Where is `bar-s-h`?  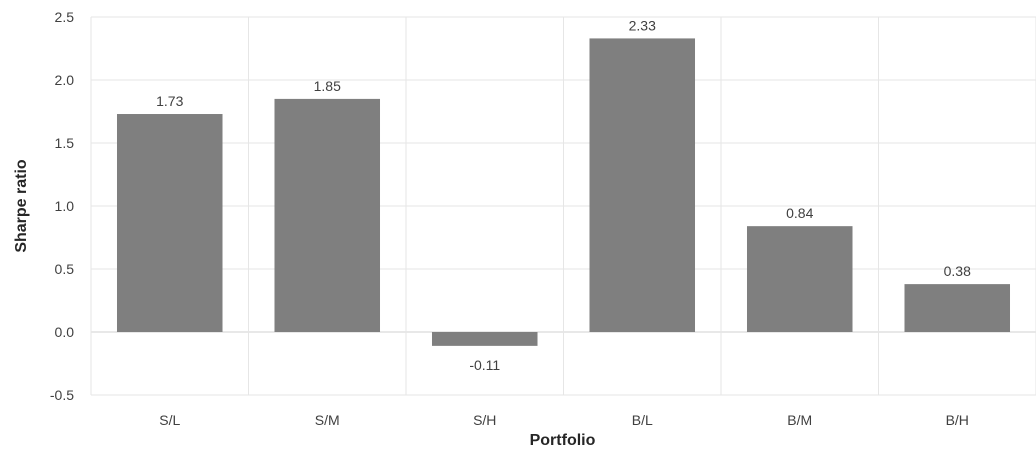
bar-s-h is located at coordinates (484, 339).